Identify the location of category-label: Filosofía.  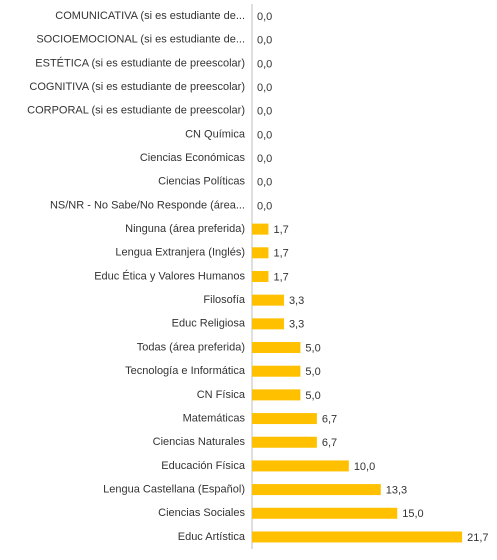
(224, 300).